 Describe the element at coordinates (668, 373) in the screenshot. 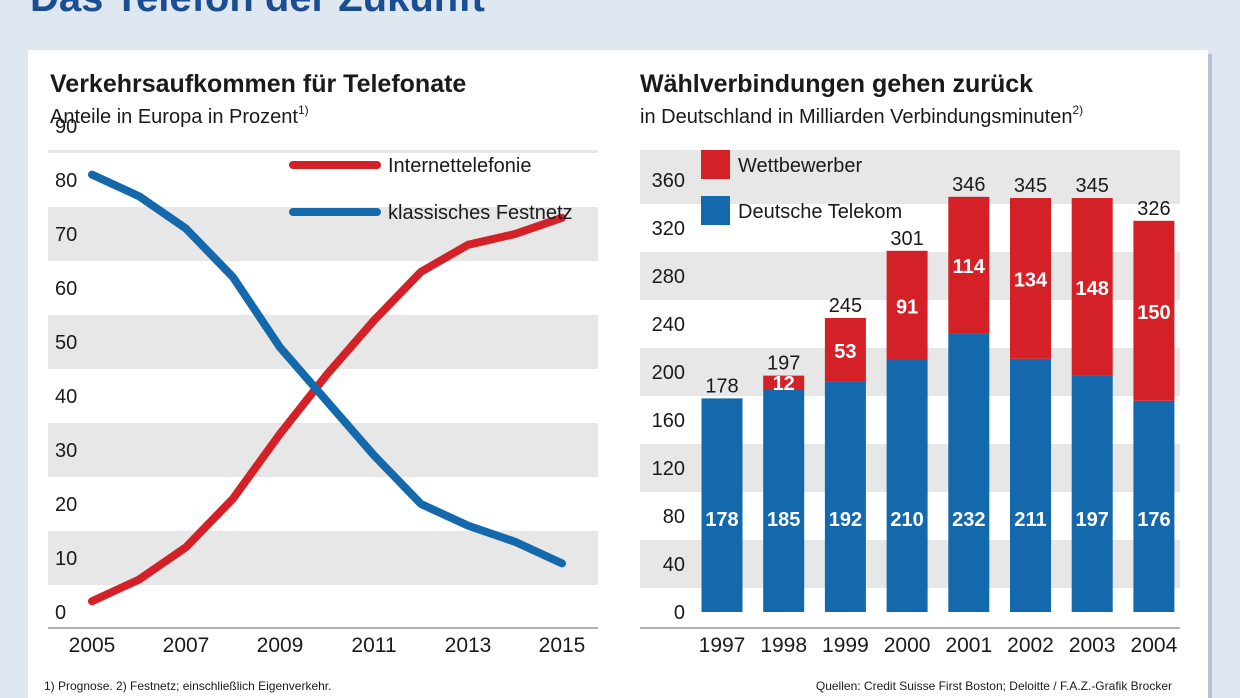

I see `y-tick-label: 200` at that location.